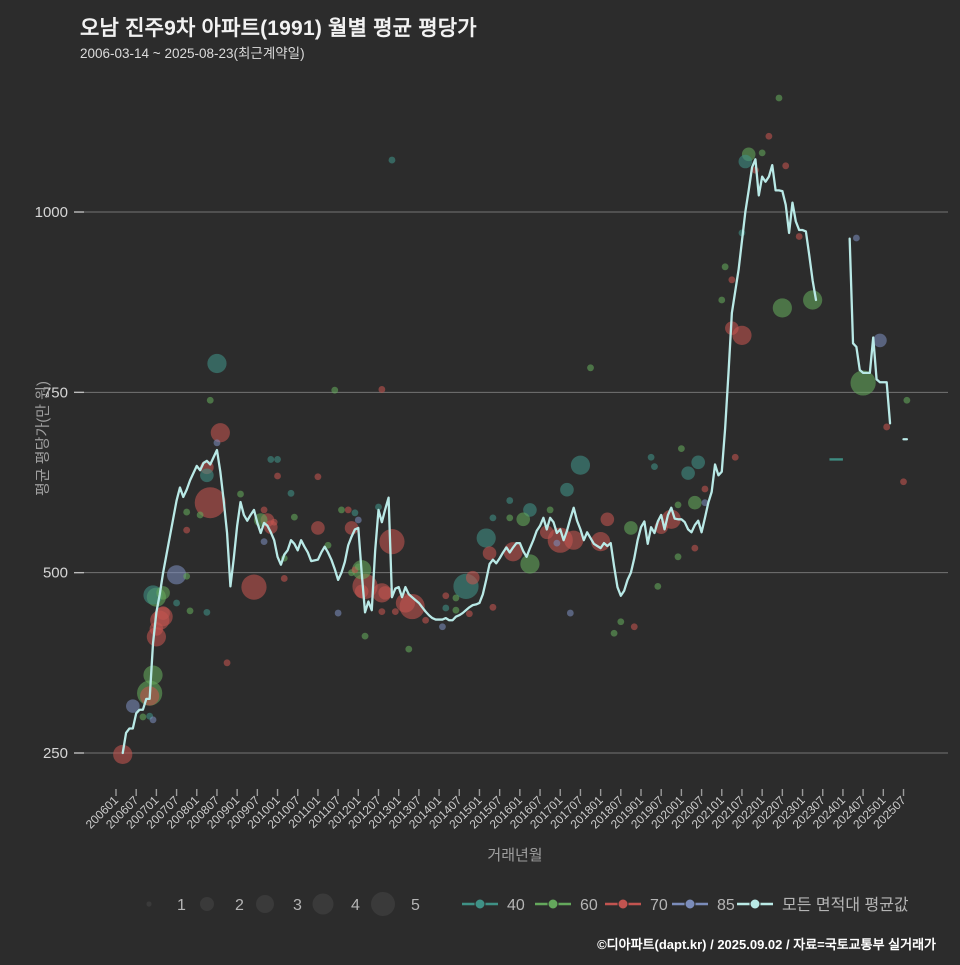 The width and height of the screenshot is (960, 965). I want to click on legend-size-2: 2, so click(222, 905).